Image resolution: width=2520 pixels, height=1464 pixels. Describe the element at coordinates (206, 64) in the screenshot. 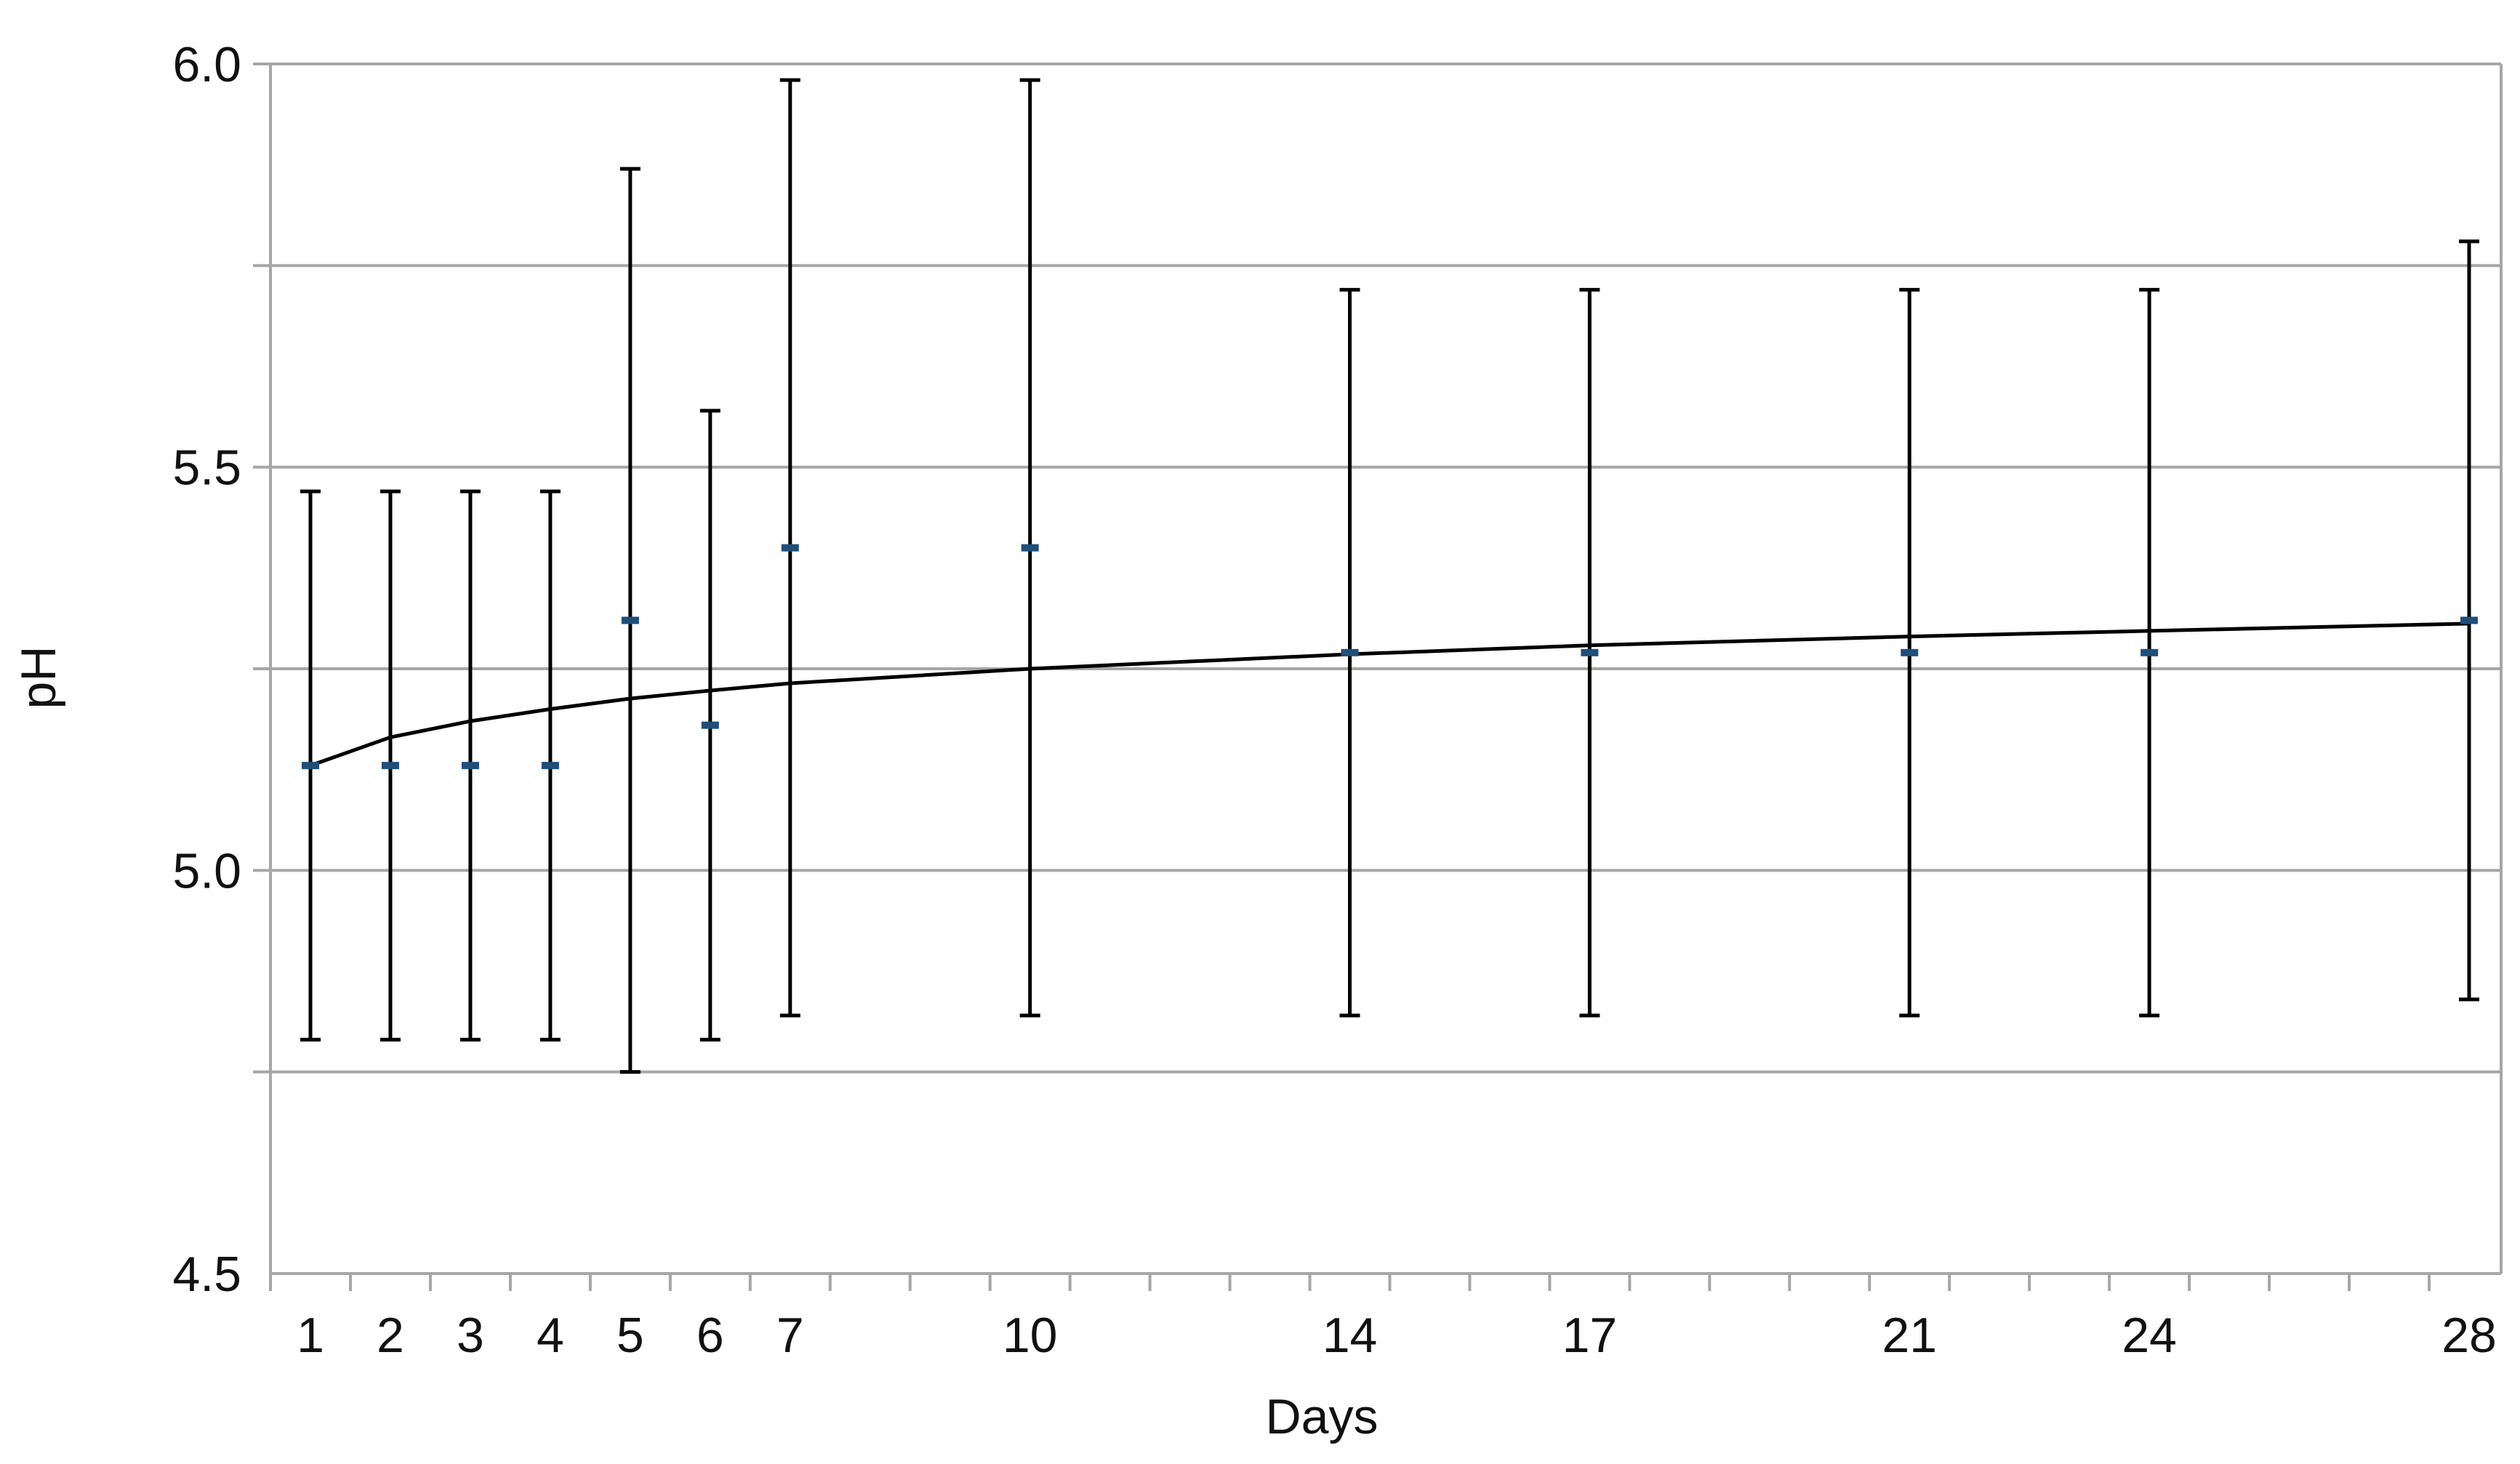

I see `y-tick-label: 6.0` at that location.